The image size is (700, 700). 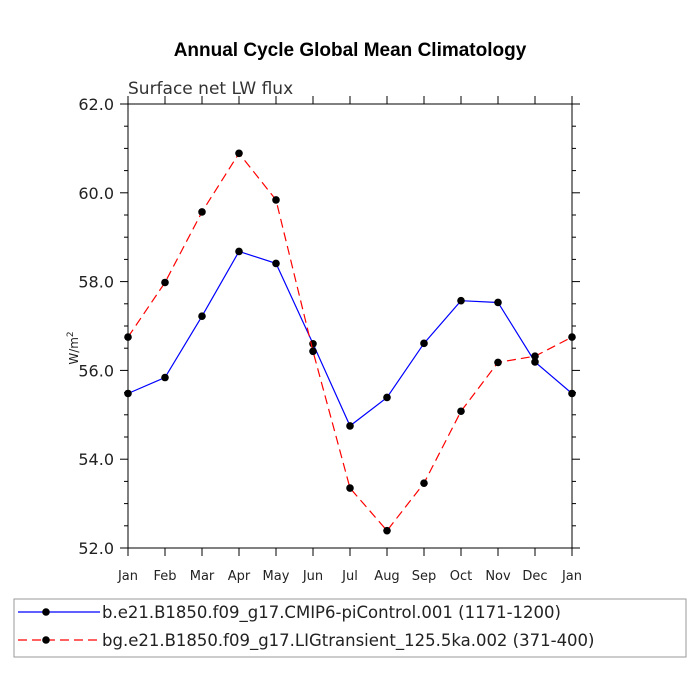 What do you see at coordinates (239, 576) in the screenshot?
I see `x-tick-label: Apr` at bounding box center [239, 576].